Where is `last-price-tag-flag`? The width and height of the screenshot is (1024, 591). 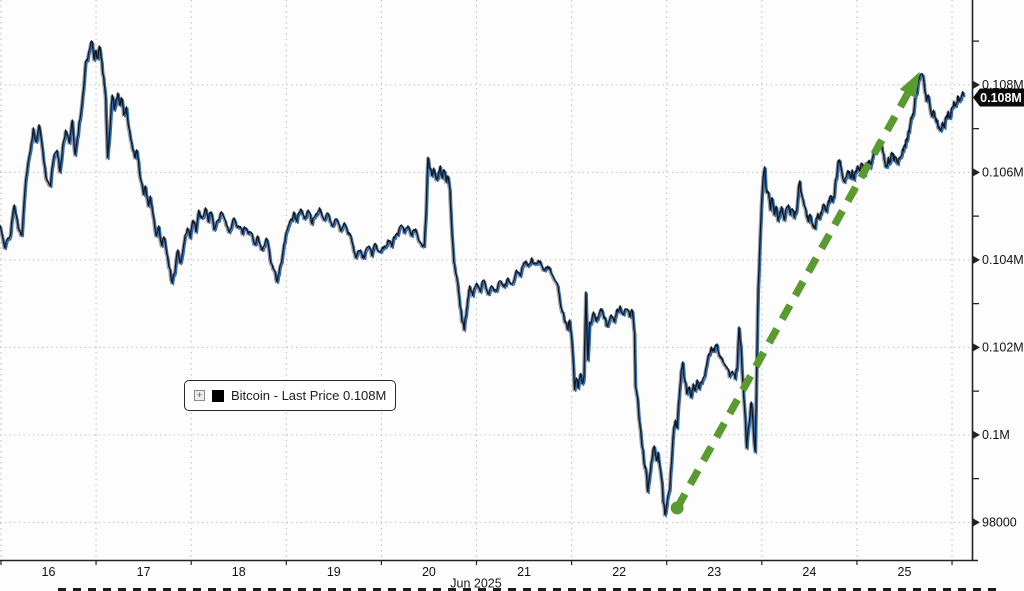
last-price-tag-flag is located at coordinates (998, 97).